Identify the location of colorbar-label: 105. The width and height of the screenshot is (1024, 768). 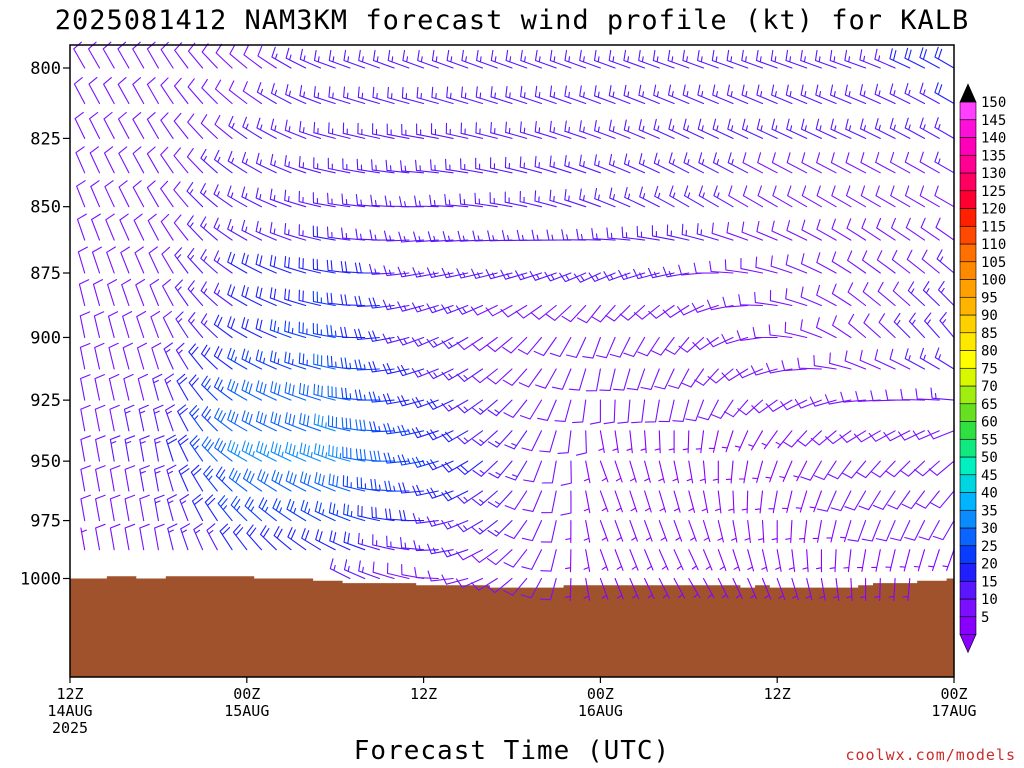
(993, 263).